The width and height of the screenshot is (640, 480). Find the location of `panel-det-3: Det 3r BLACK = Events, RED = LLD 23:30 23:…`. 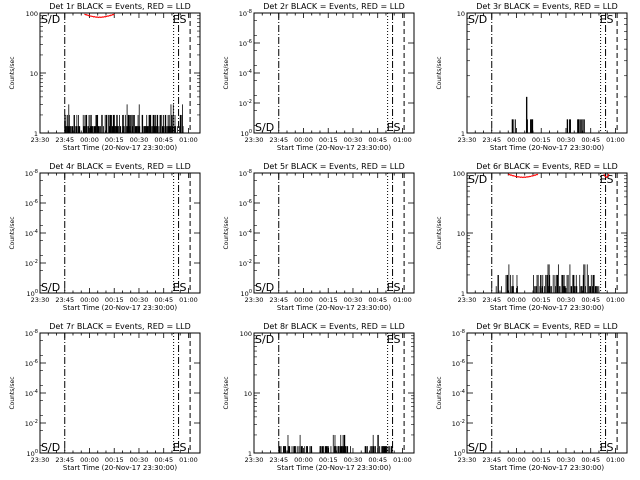

panel-det-3: Det 3r BLACK = Events, RED = LLD 23:30 23:… is located at coordinates (532, 77).